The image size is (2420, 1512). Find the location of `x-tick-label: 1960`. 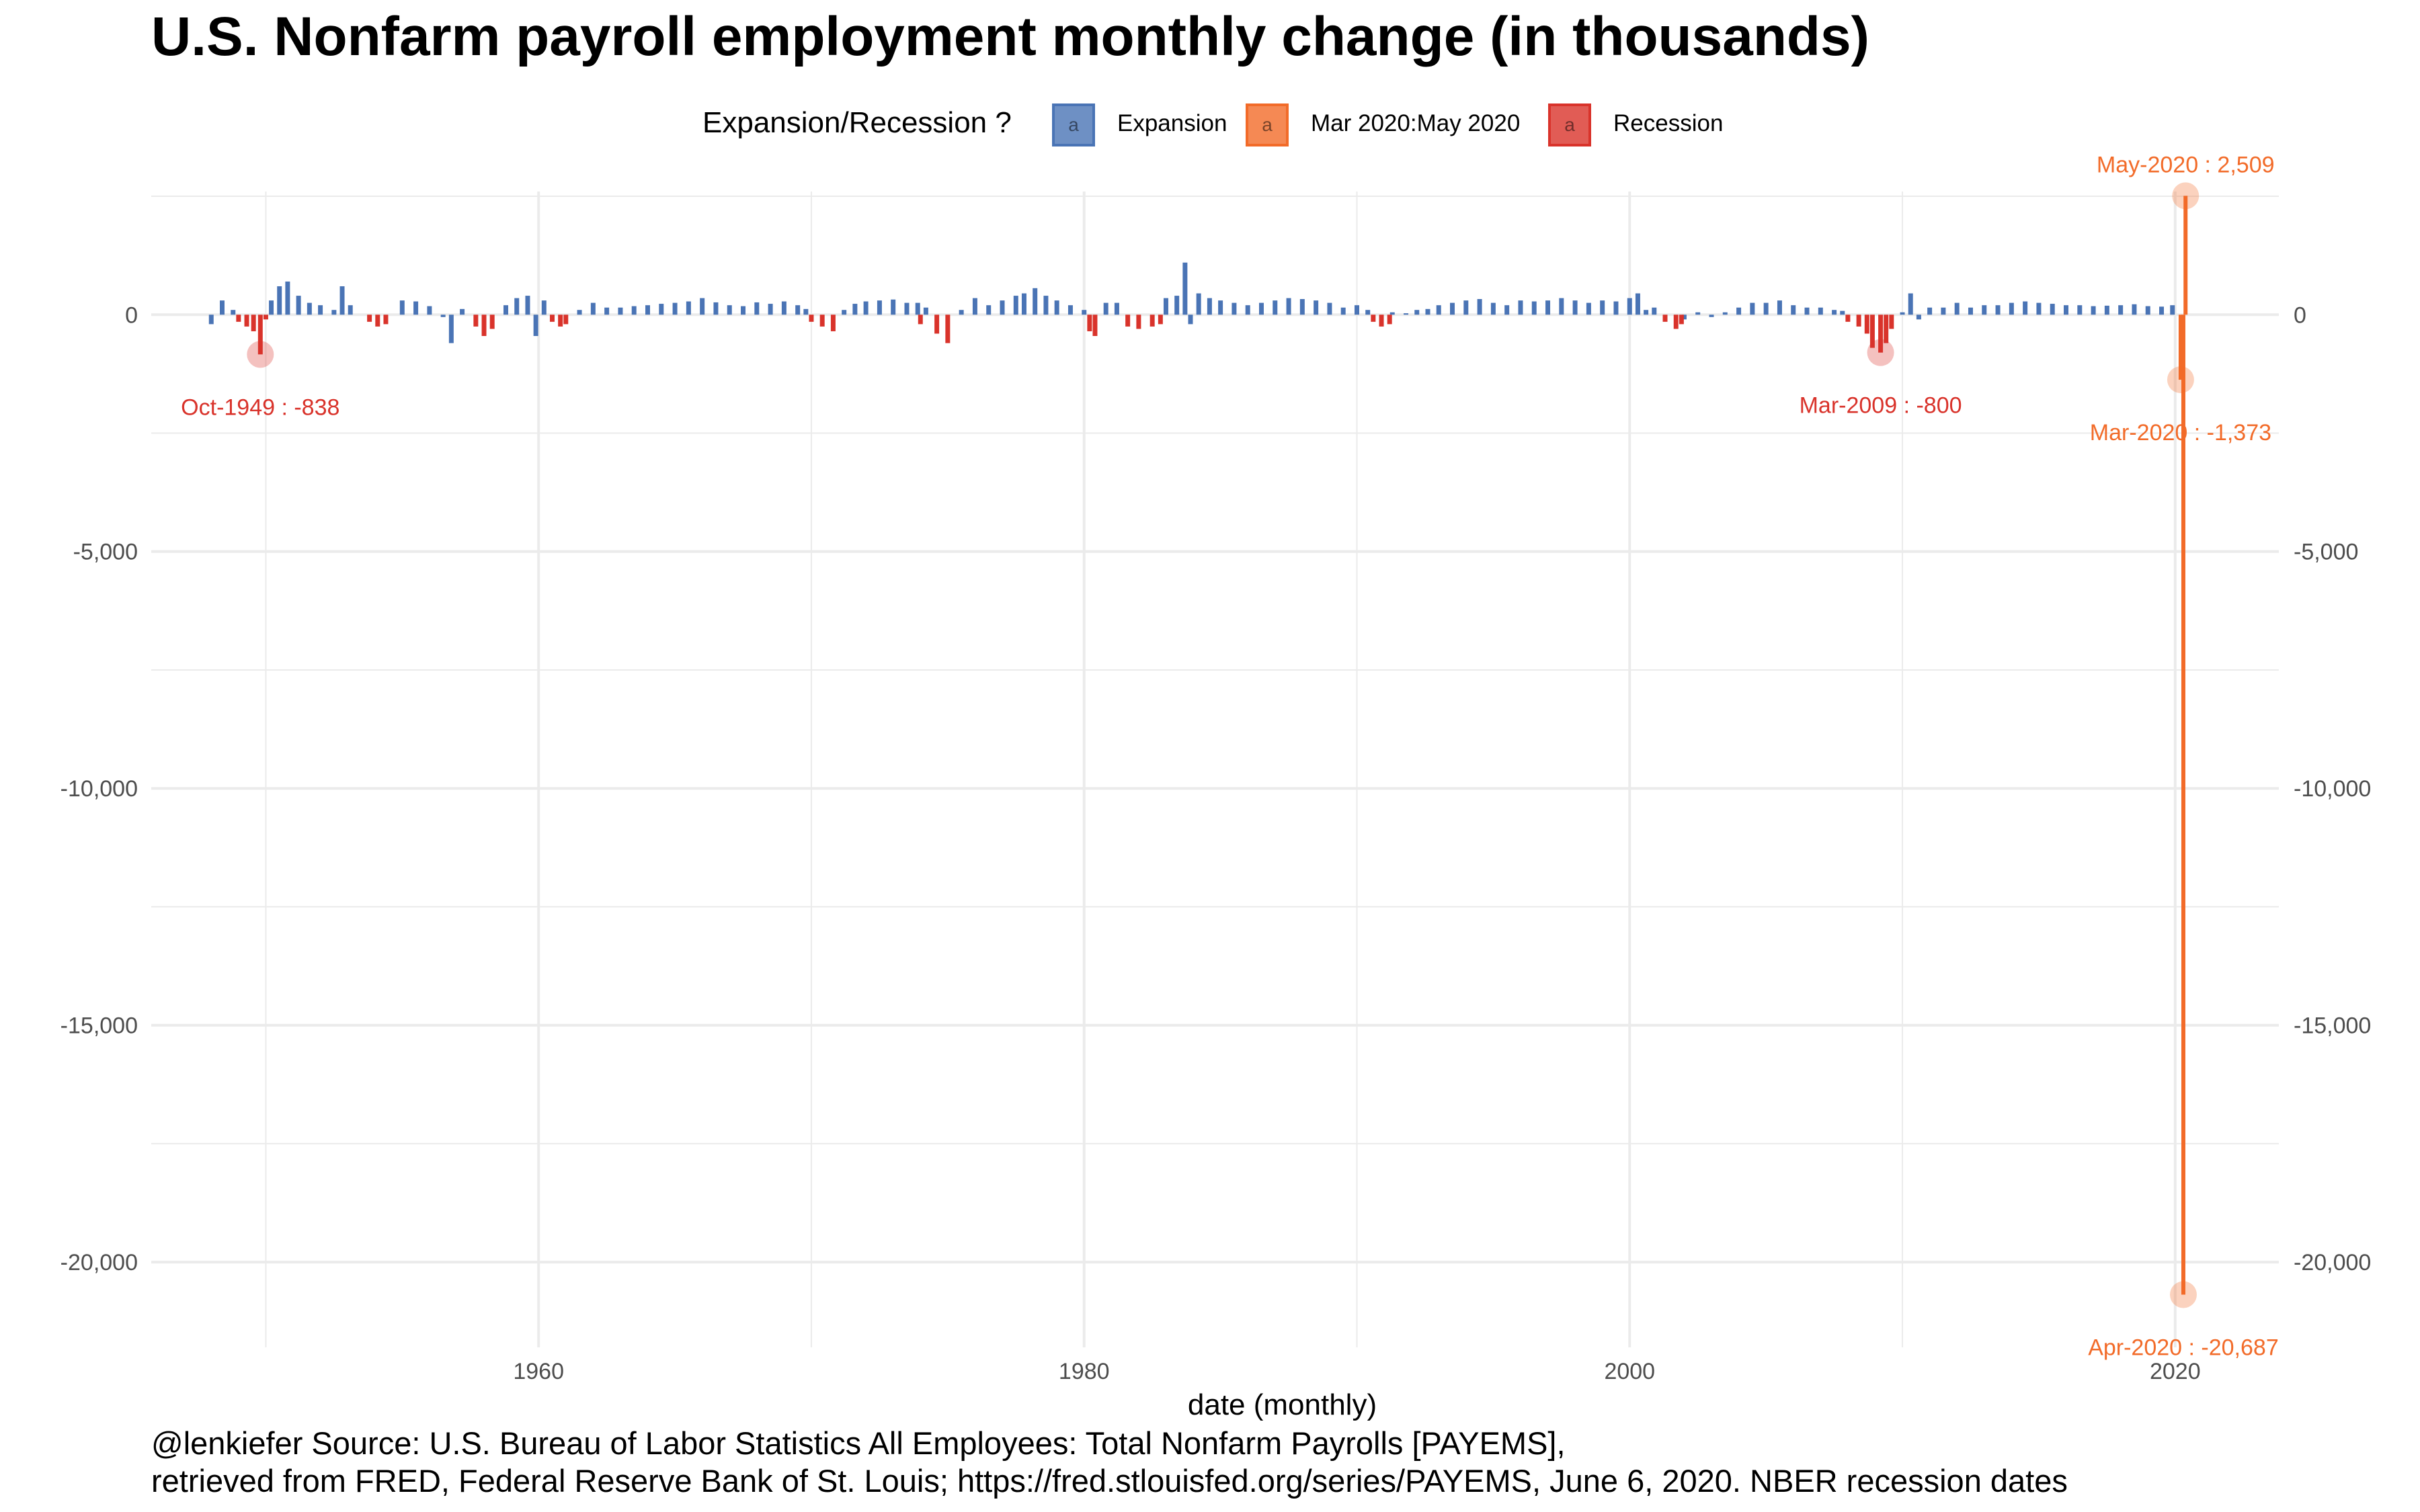

x-tick-label: 1960 is located at coordinates (538, 1371).